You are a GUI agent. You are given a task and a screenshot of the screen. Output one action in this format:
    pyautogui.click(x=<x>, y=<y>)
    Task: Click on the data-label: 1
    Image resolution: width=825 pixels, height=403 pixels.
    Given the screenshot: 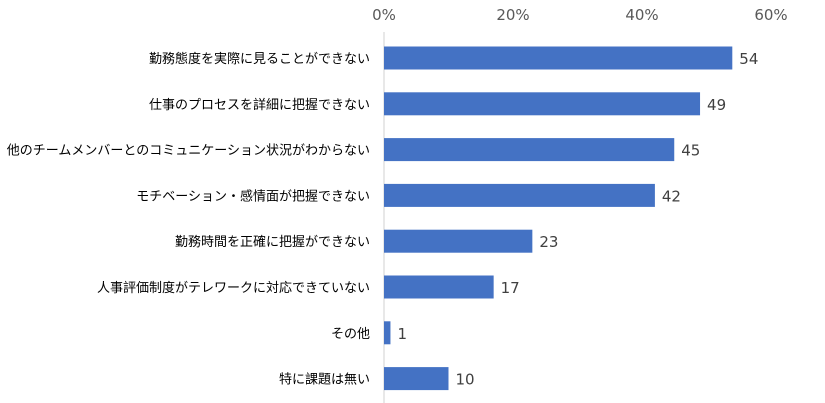 What is the action you would take?
    pyautogui.click(x=402, y=334)
    